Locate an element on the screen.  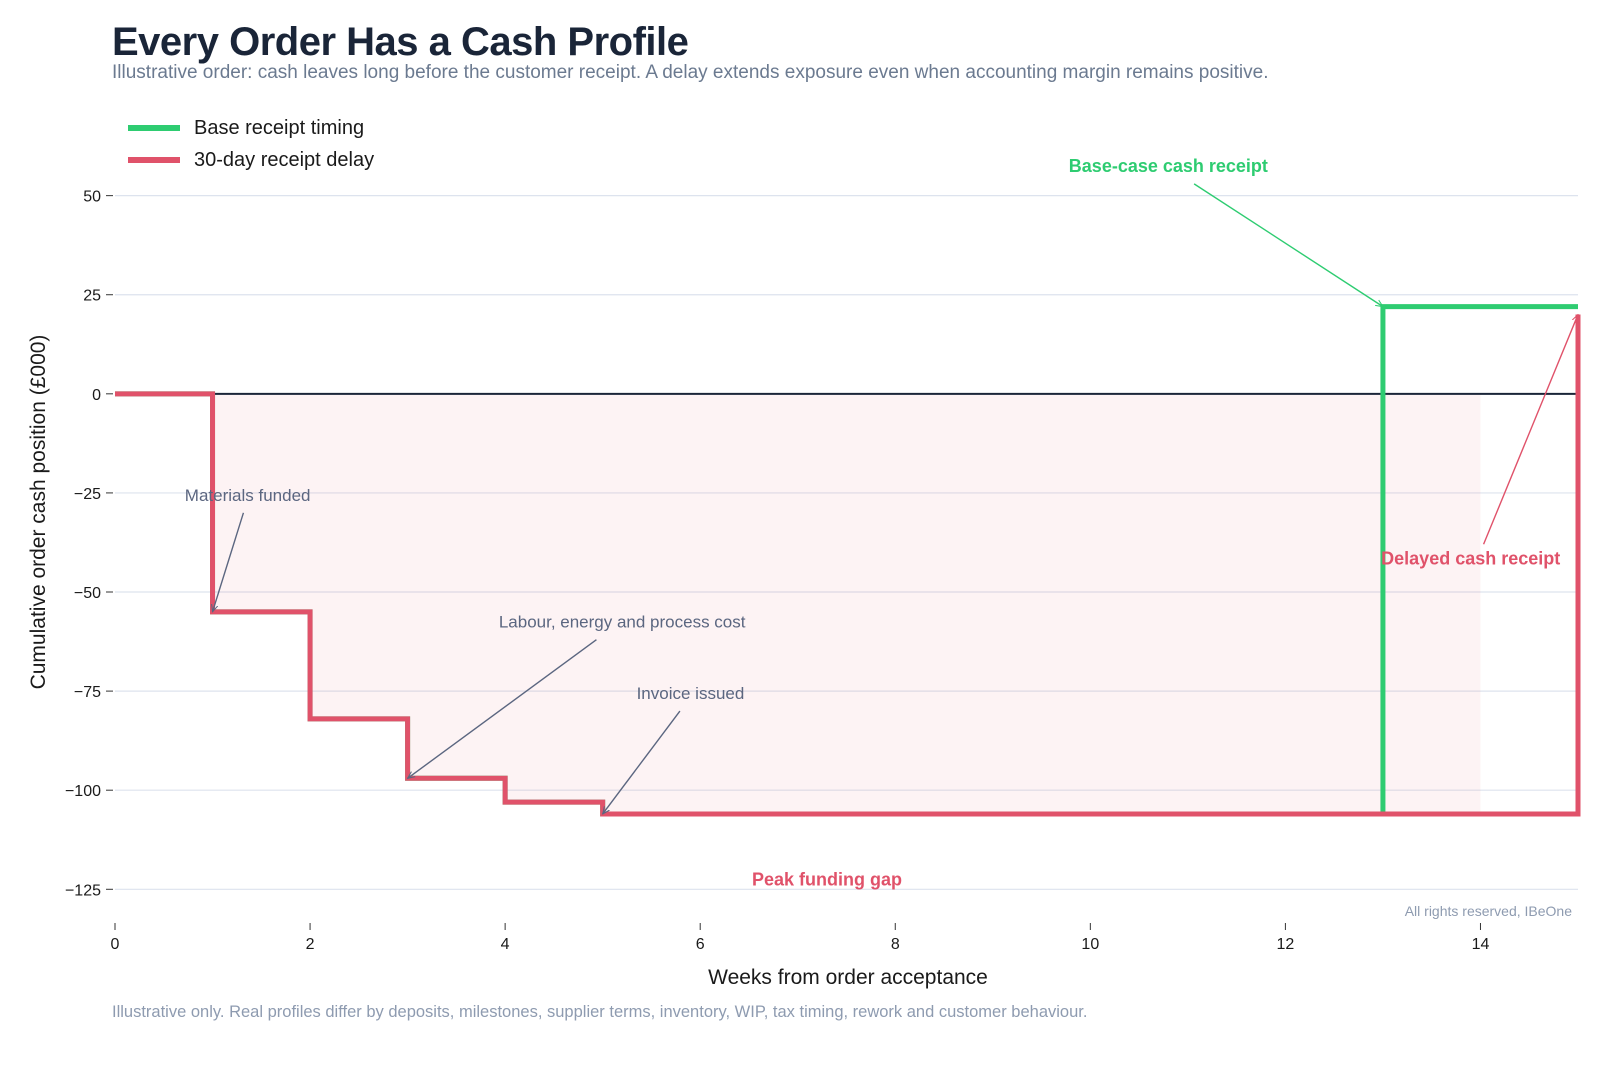
annotation-label: Peak funding gap is located at coordinates (827, 879).